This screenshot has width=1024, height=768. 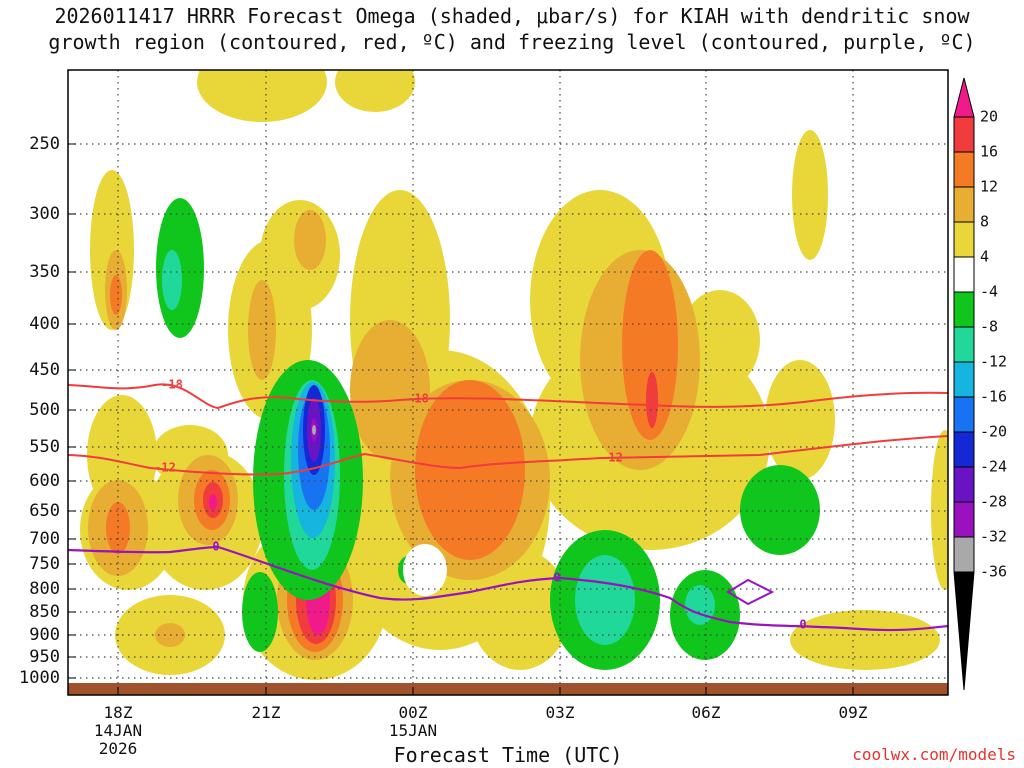 What do you see at coordinates (984, 257) in the screenshot?
I see `colorbar-level-label: 4` at bounding box center [984, 257].